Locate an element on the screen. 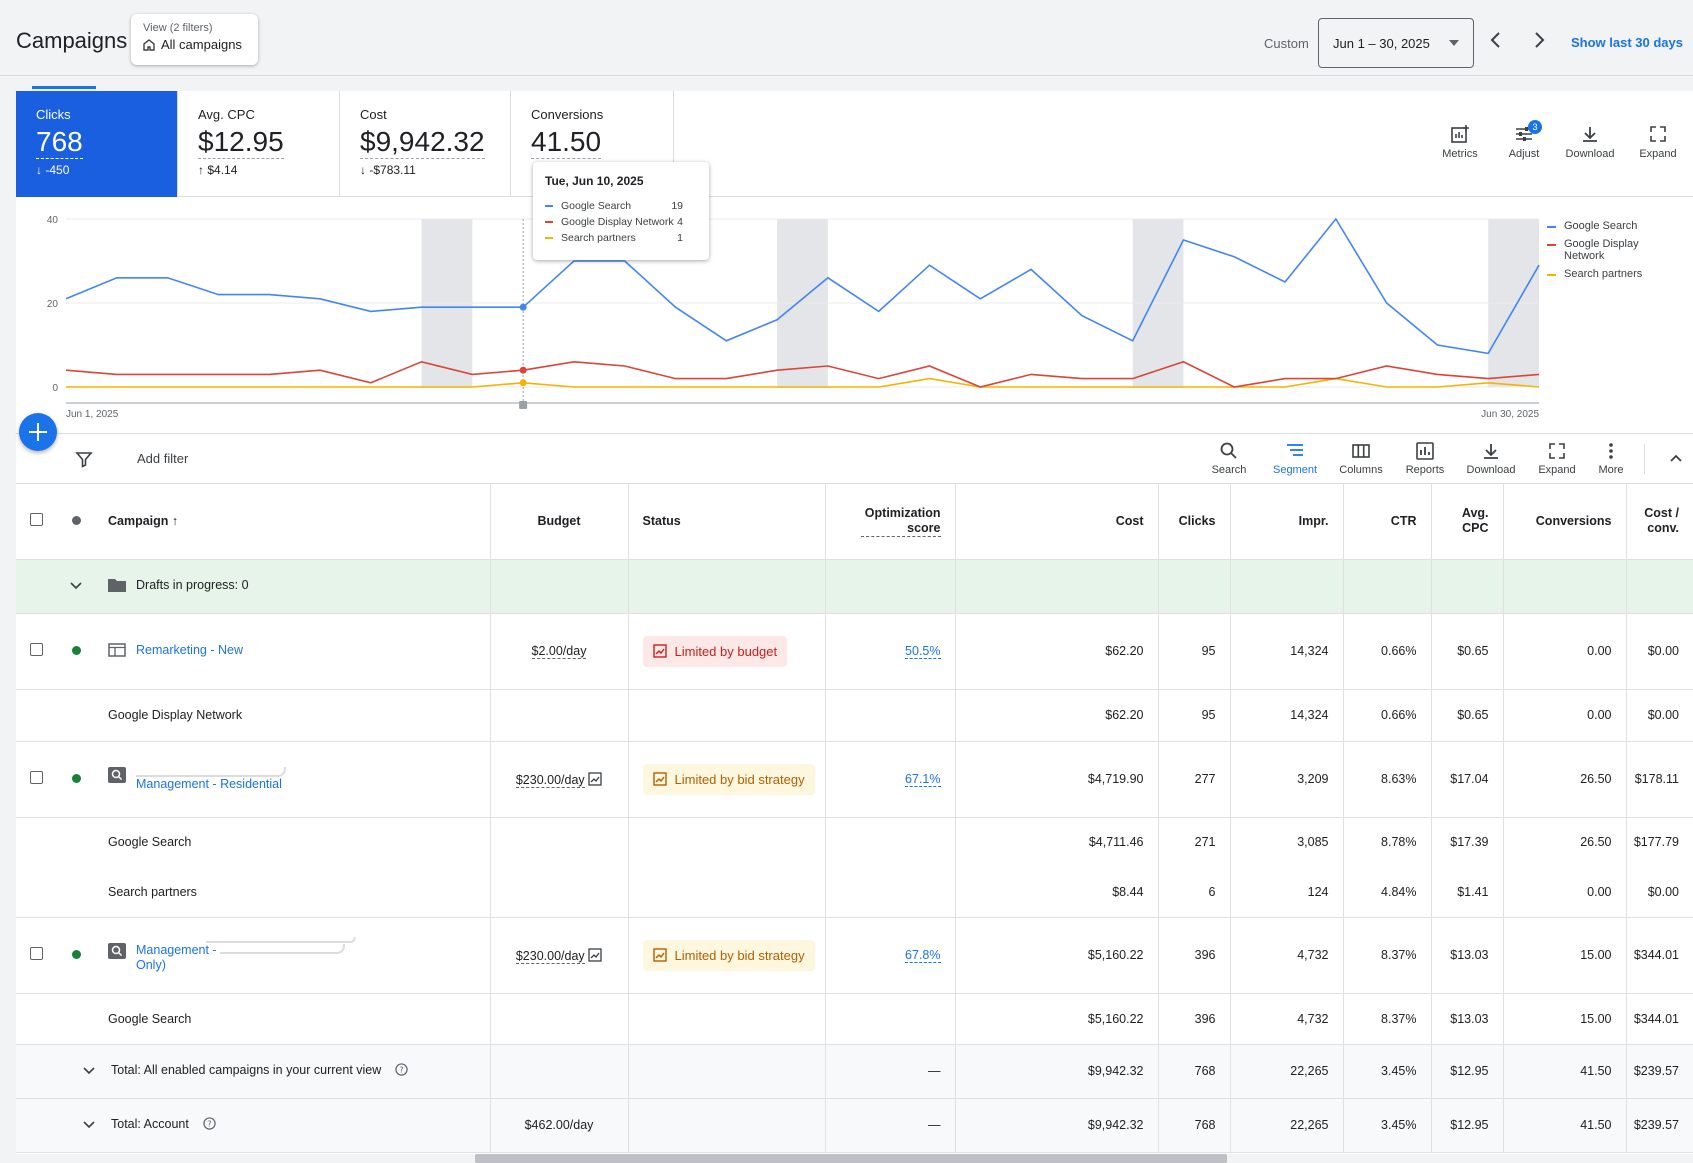 The image size is (1693, 1163). download-icon is located at coordinates (1491, 451).